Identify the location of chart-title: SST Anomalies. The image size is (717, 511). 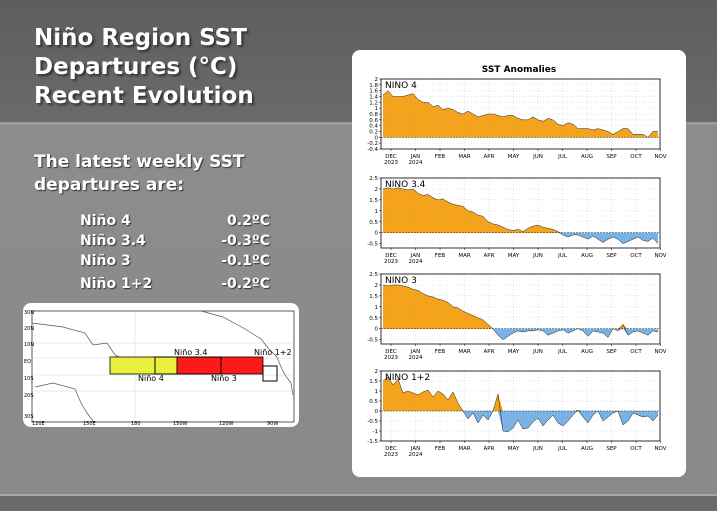
(519, 70).